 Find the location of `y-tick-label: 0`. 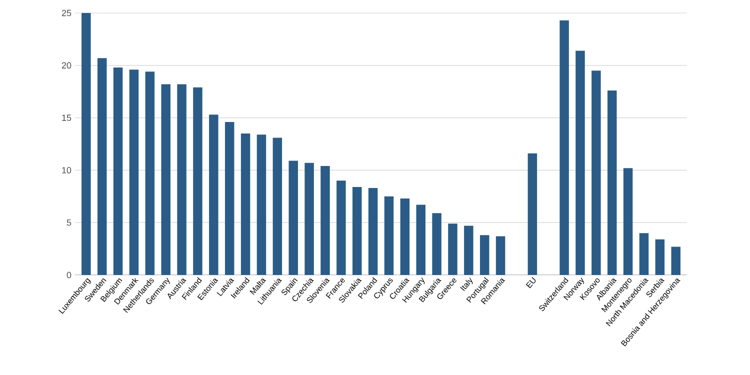

y-tick-label: 0 is located at coordinates (69, 275).